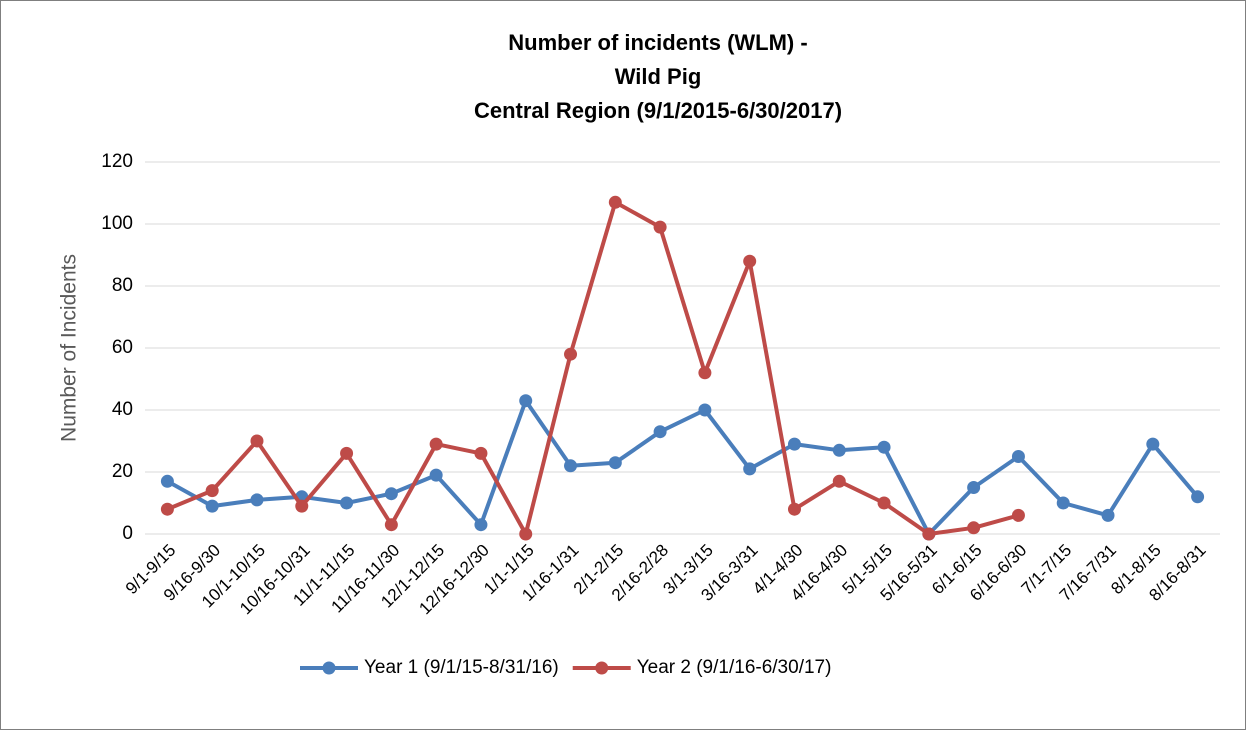  I want to click on y-tick-label: 40, so click(122, 409).